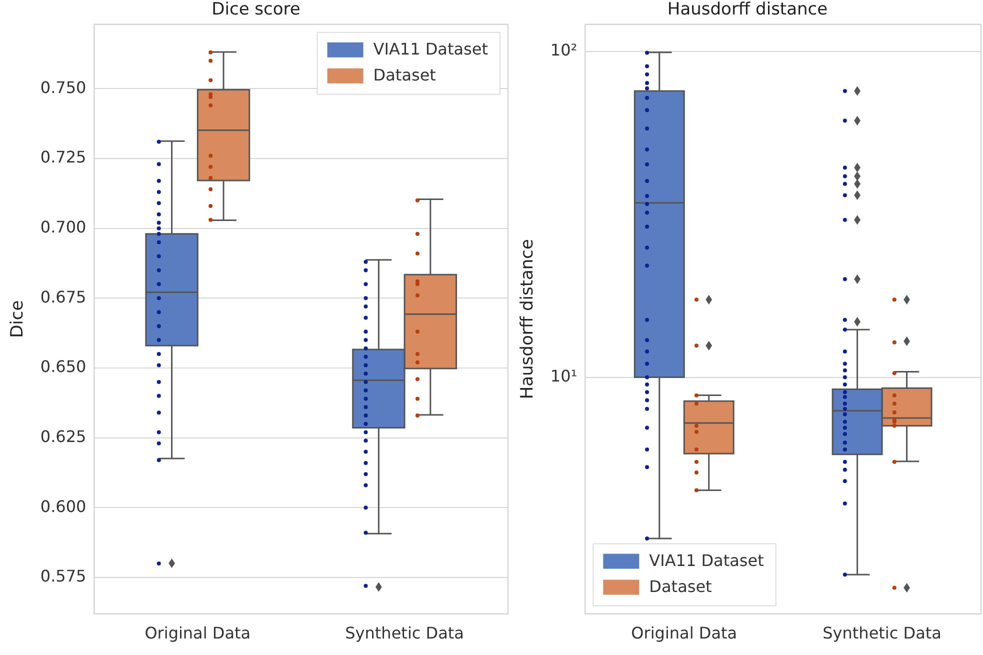 The image size is (983, 655). Describe the element at coordinates (564, 376) in the screenshot. I see `y-tick-label: 10¹` at that location.